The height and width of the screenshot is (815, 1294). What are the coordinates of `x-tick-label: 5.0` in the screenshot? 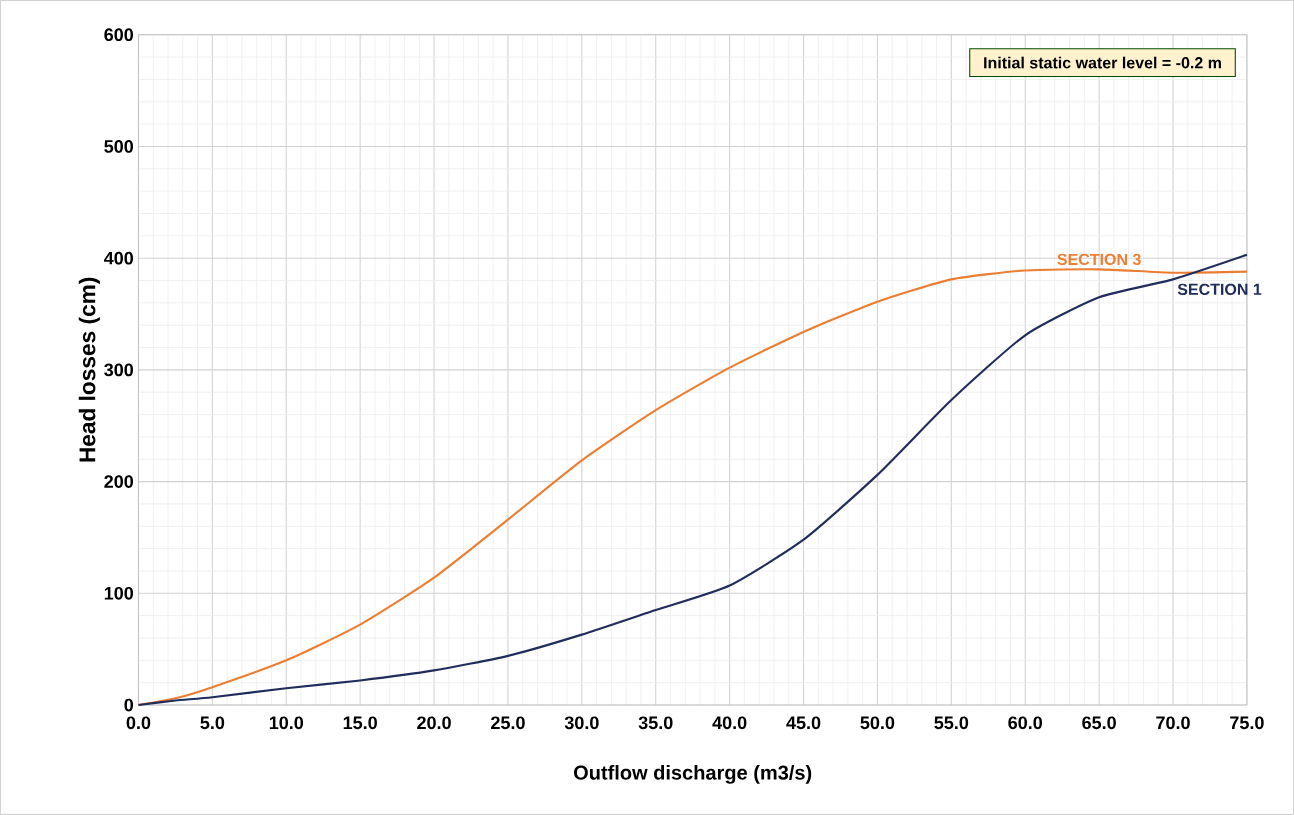 It's located at (212, 723).